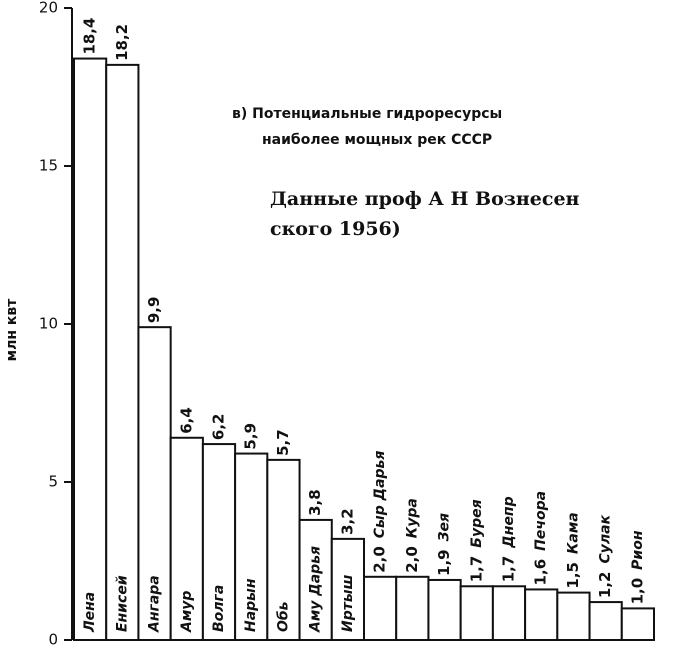  I want to click on category-label: Амур, so click(187, 612).